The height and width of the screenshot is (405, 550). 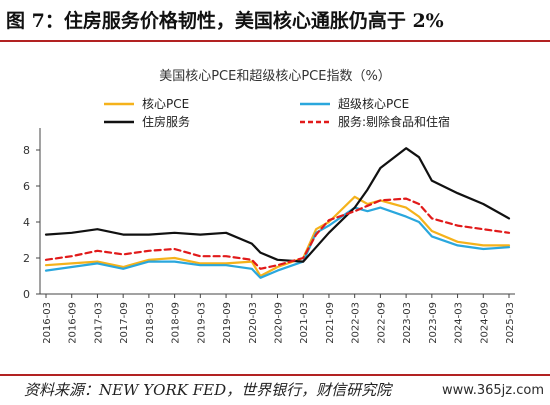 What do you see at coordinates (484, 323) in the screenshot?
I see `x-tick-label: 2024-09` at bounding box center [484, 323].